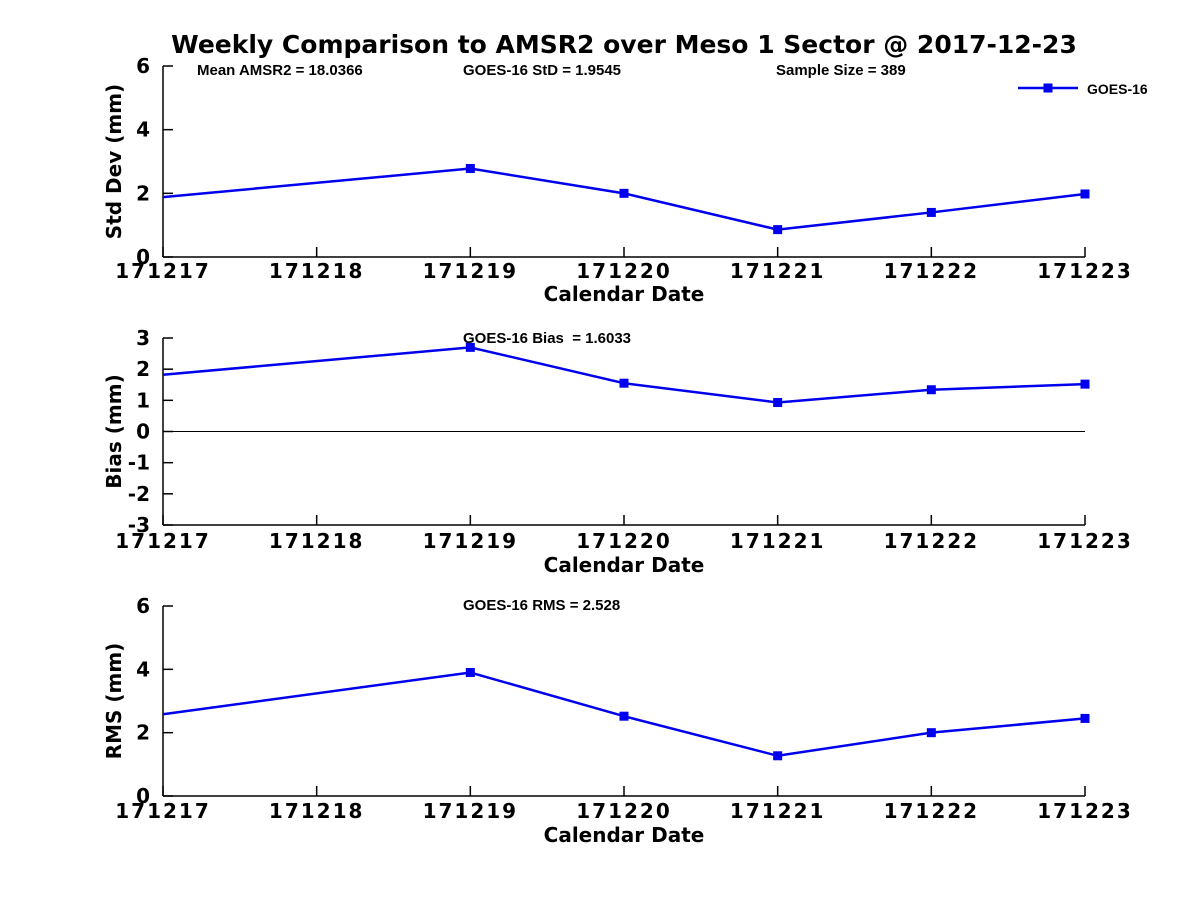 The height and width of the screenshot is (900, 1200). Describe the element at coordinates (139, 525) in the screenshot. I see `y-tick-label: -3` at that location.